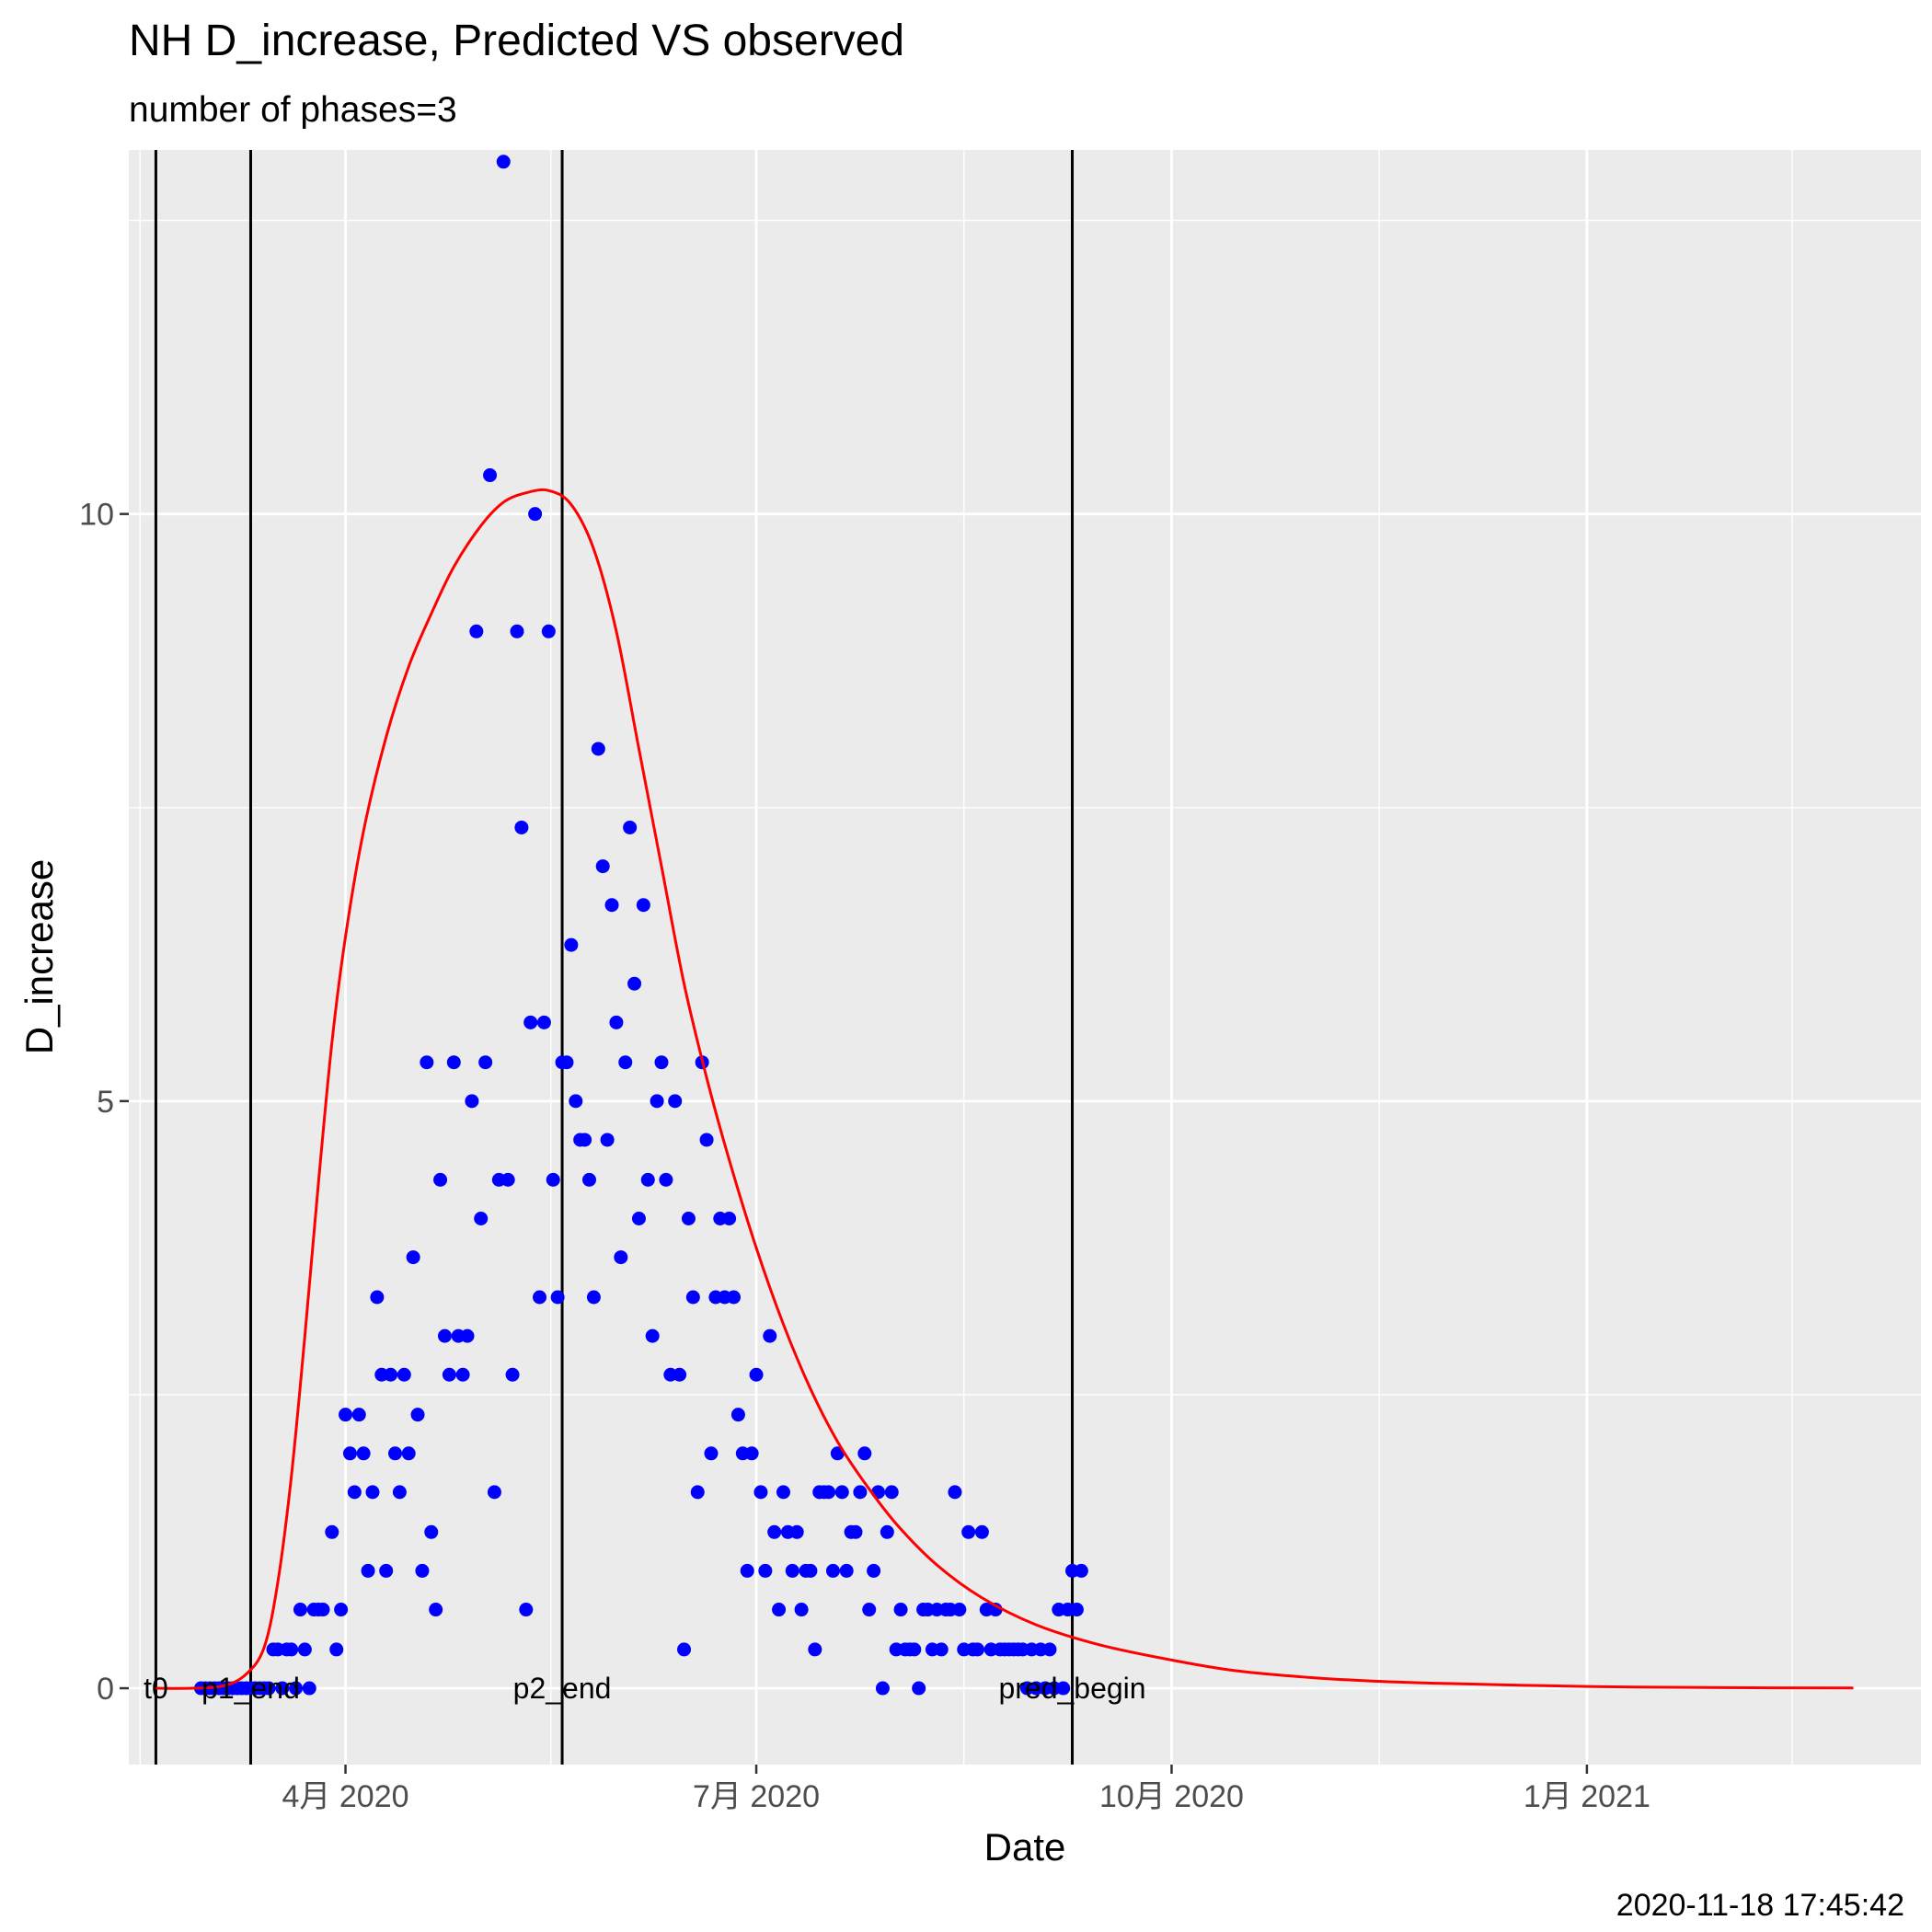 Image resolution: width=1932 pixels, height=1932 pixels. What do you see at coordinates (293, 110) in the screenshot?
I see `chart-subtitle: number of phases=3` at bounding box center [293, 110].